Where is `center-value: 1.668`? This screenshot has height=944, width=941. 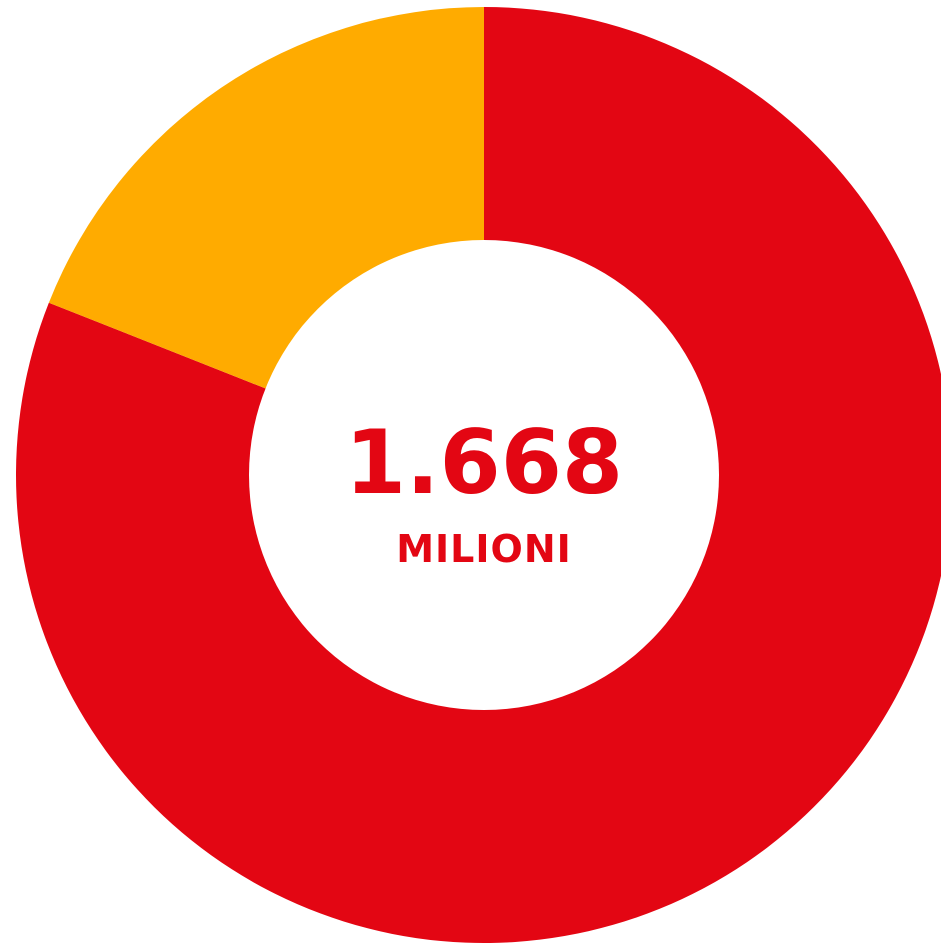 center-value: 1.668 is located at coordinates (484, 462).